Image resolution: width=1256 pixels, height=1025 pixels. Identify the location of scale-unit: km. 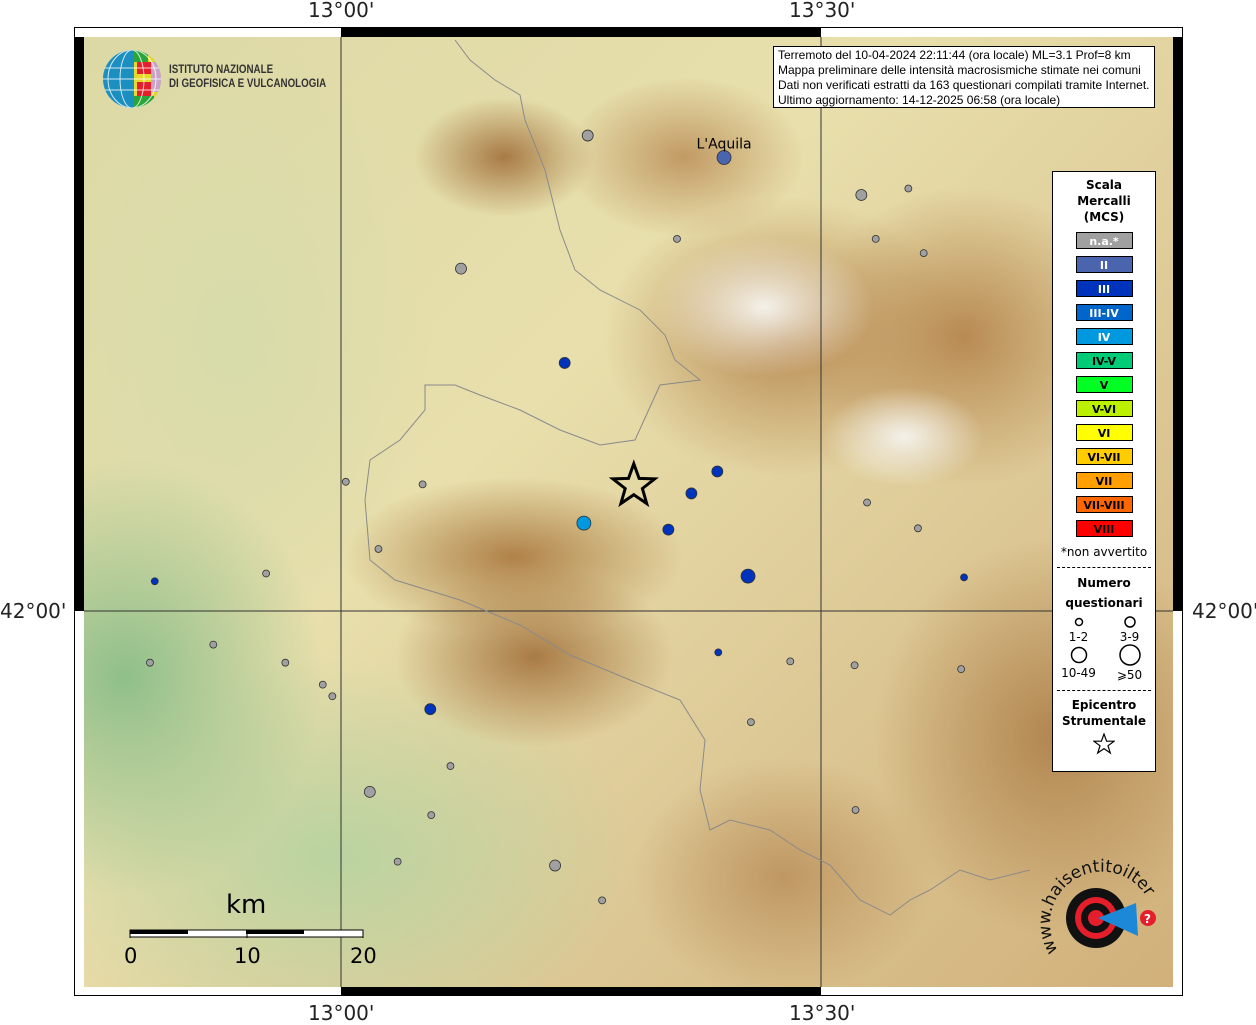
(246, 905).